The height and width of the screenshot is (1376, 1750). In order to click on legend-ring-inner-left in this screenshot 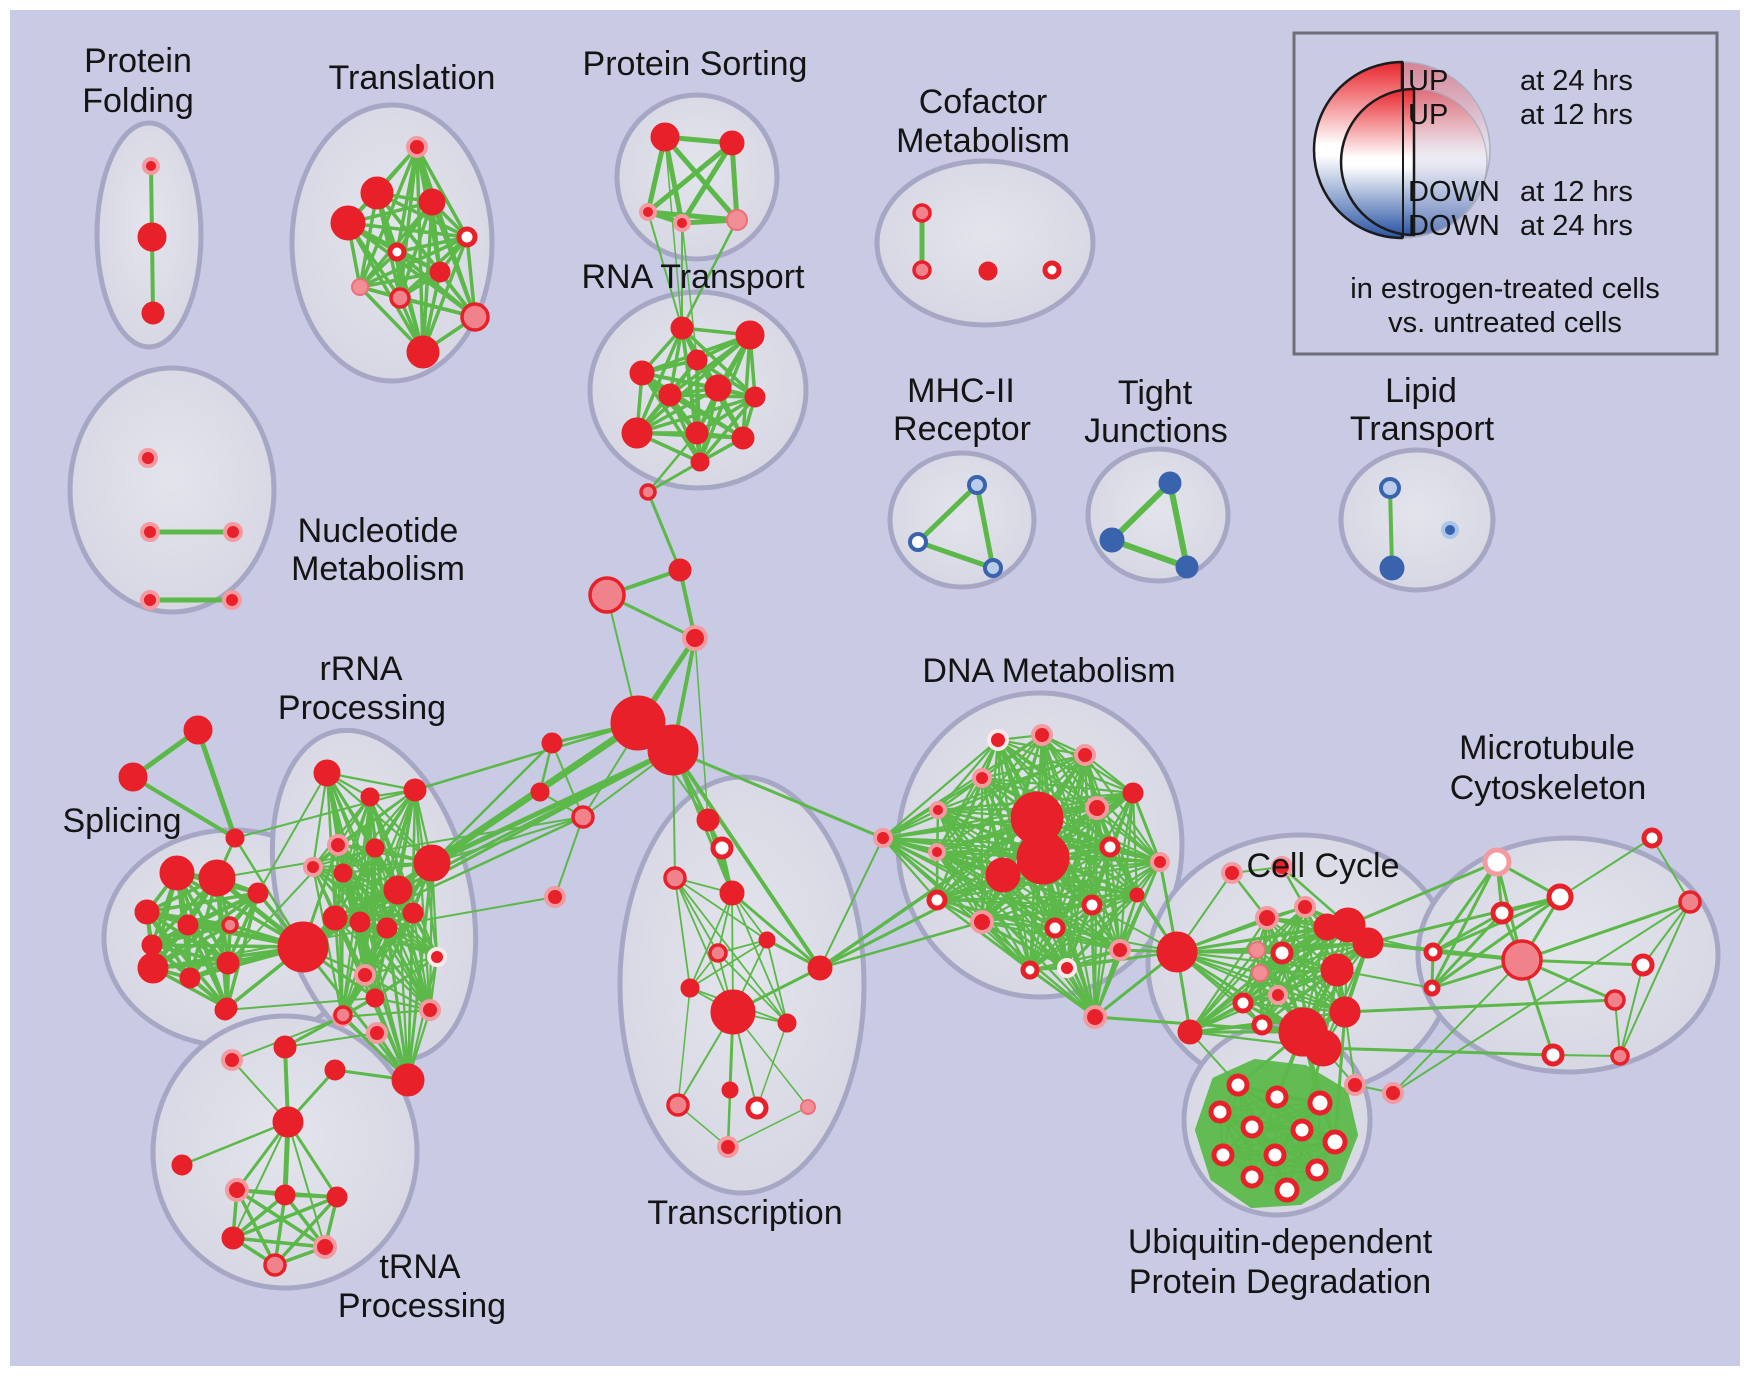, I will do `click(1377, 162)`.